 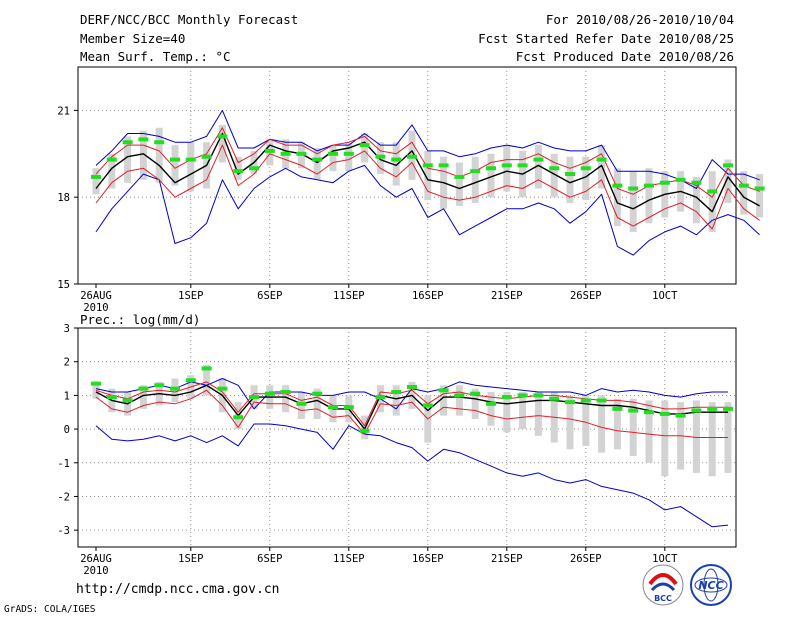 I want to click on source-url: http://cmdp.ncc.cma.gov.cn, so click(x=178, y=589).